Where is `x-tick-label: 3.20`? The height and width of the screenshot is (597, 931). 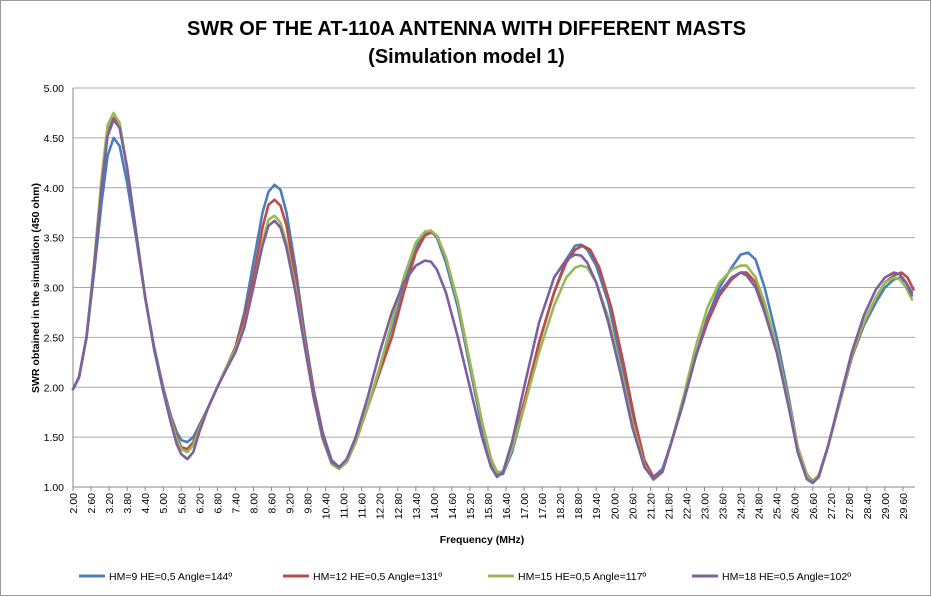 x-tick-label: 3.20 is located at coordinates (110, 503).